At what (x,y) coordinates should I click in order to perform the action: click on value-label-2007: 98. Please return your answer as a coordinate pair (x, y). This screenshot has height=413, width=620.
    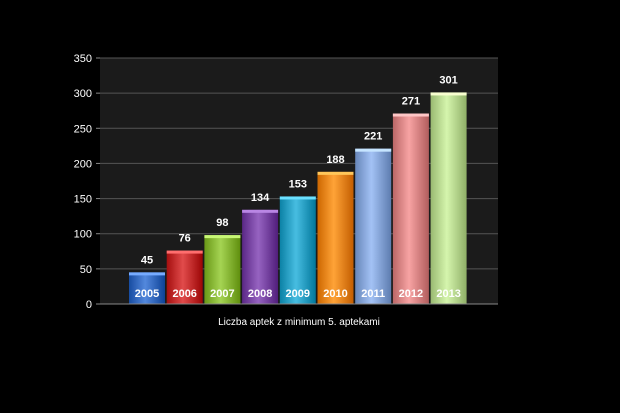
    Looking at the image, I should click on (222, 223).